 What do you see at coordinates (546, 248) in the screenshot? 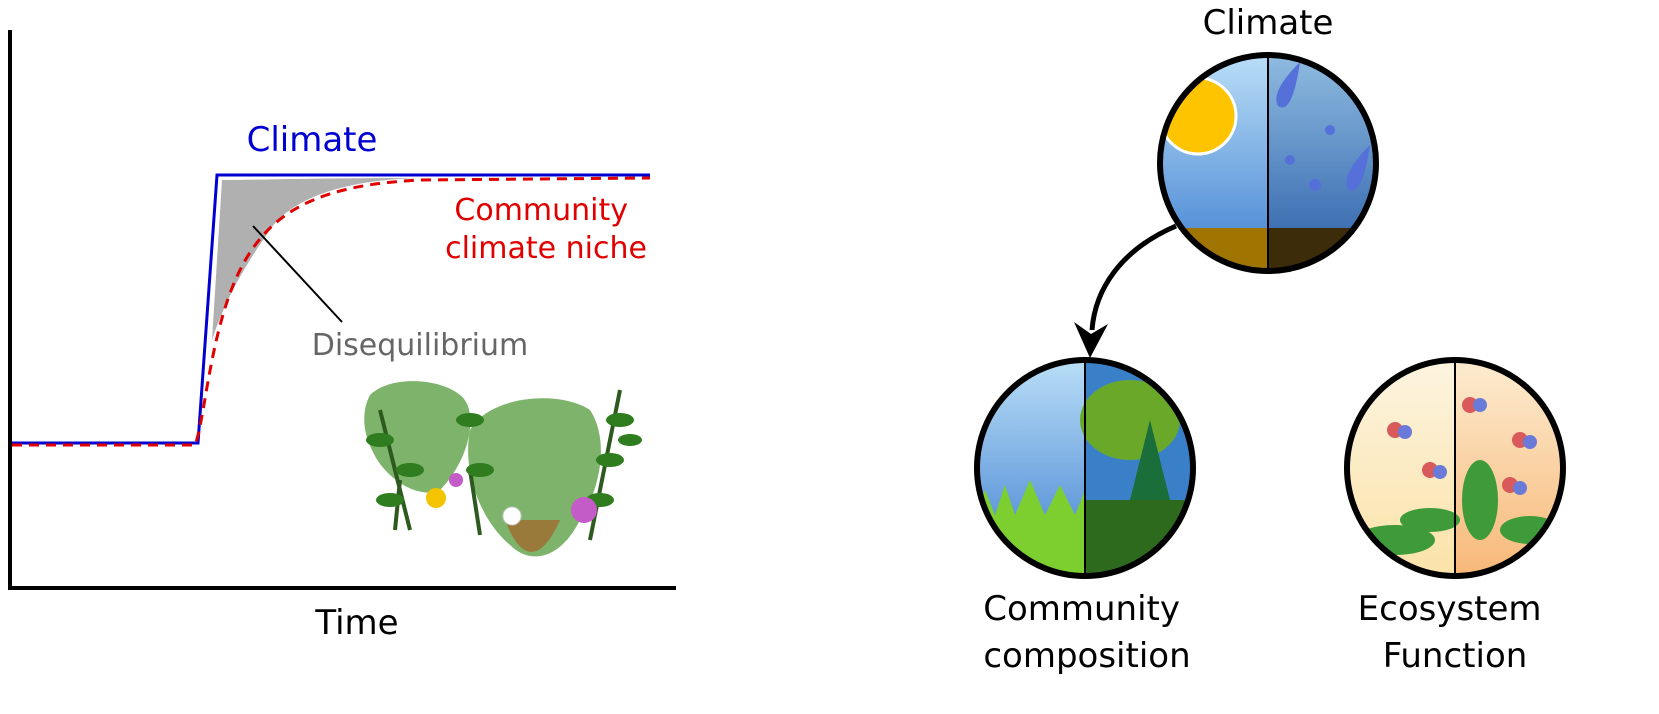
I see `niche-label-line: climate niche` at bounding box center [546, 248].